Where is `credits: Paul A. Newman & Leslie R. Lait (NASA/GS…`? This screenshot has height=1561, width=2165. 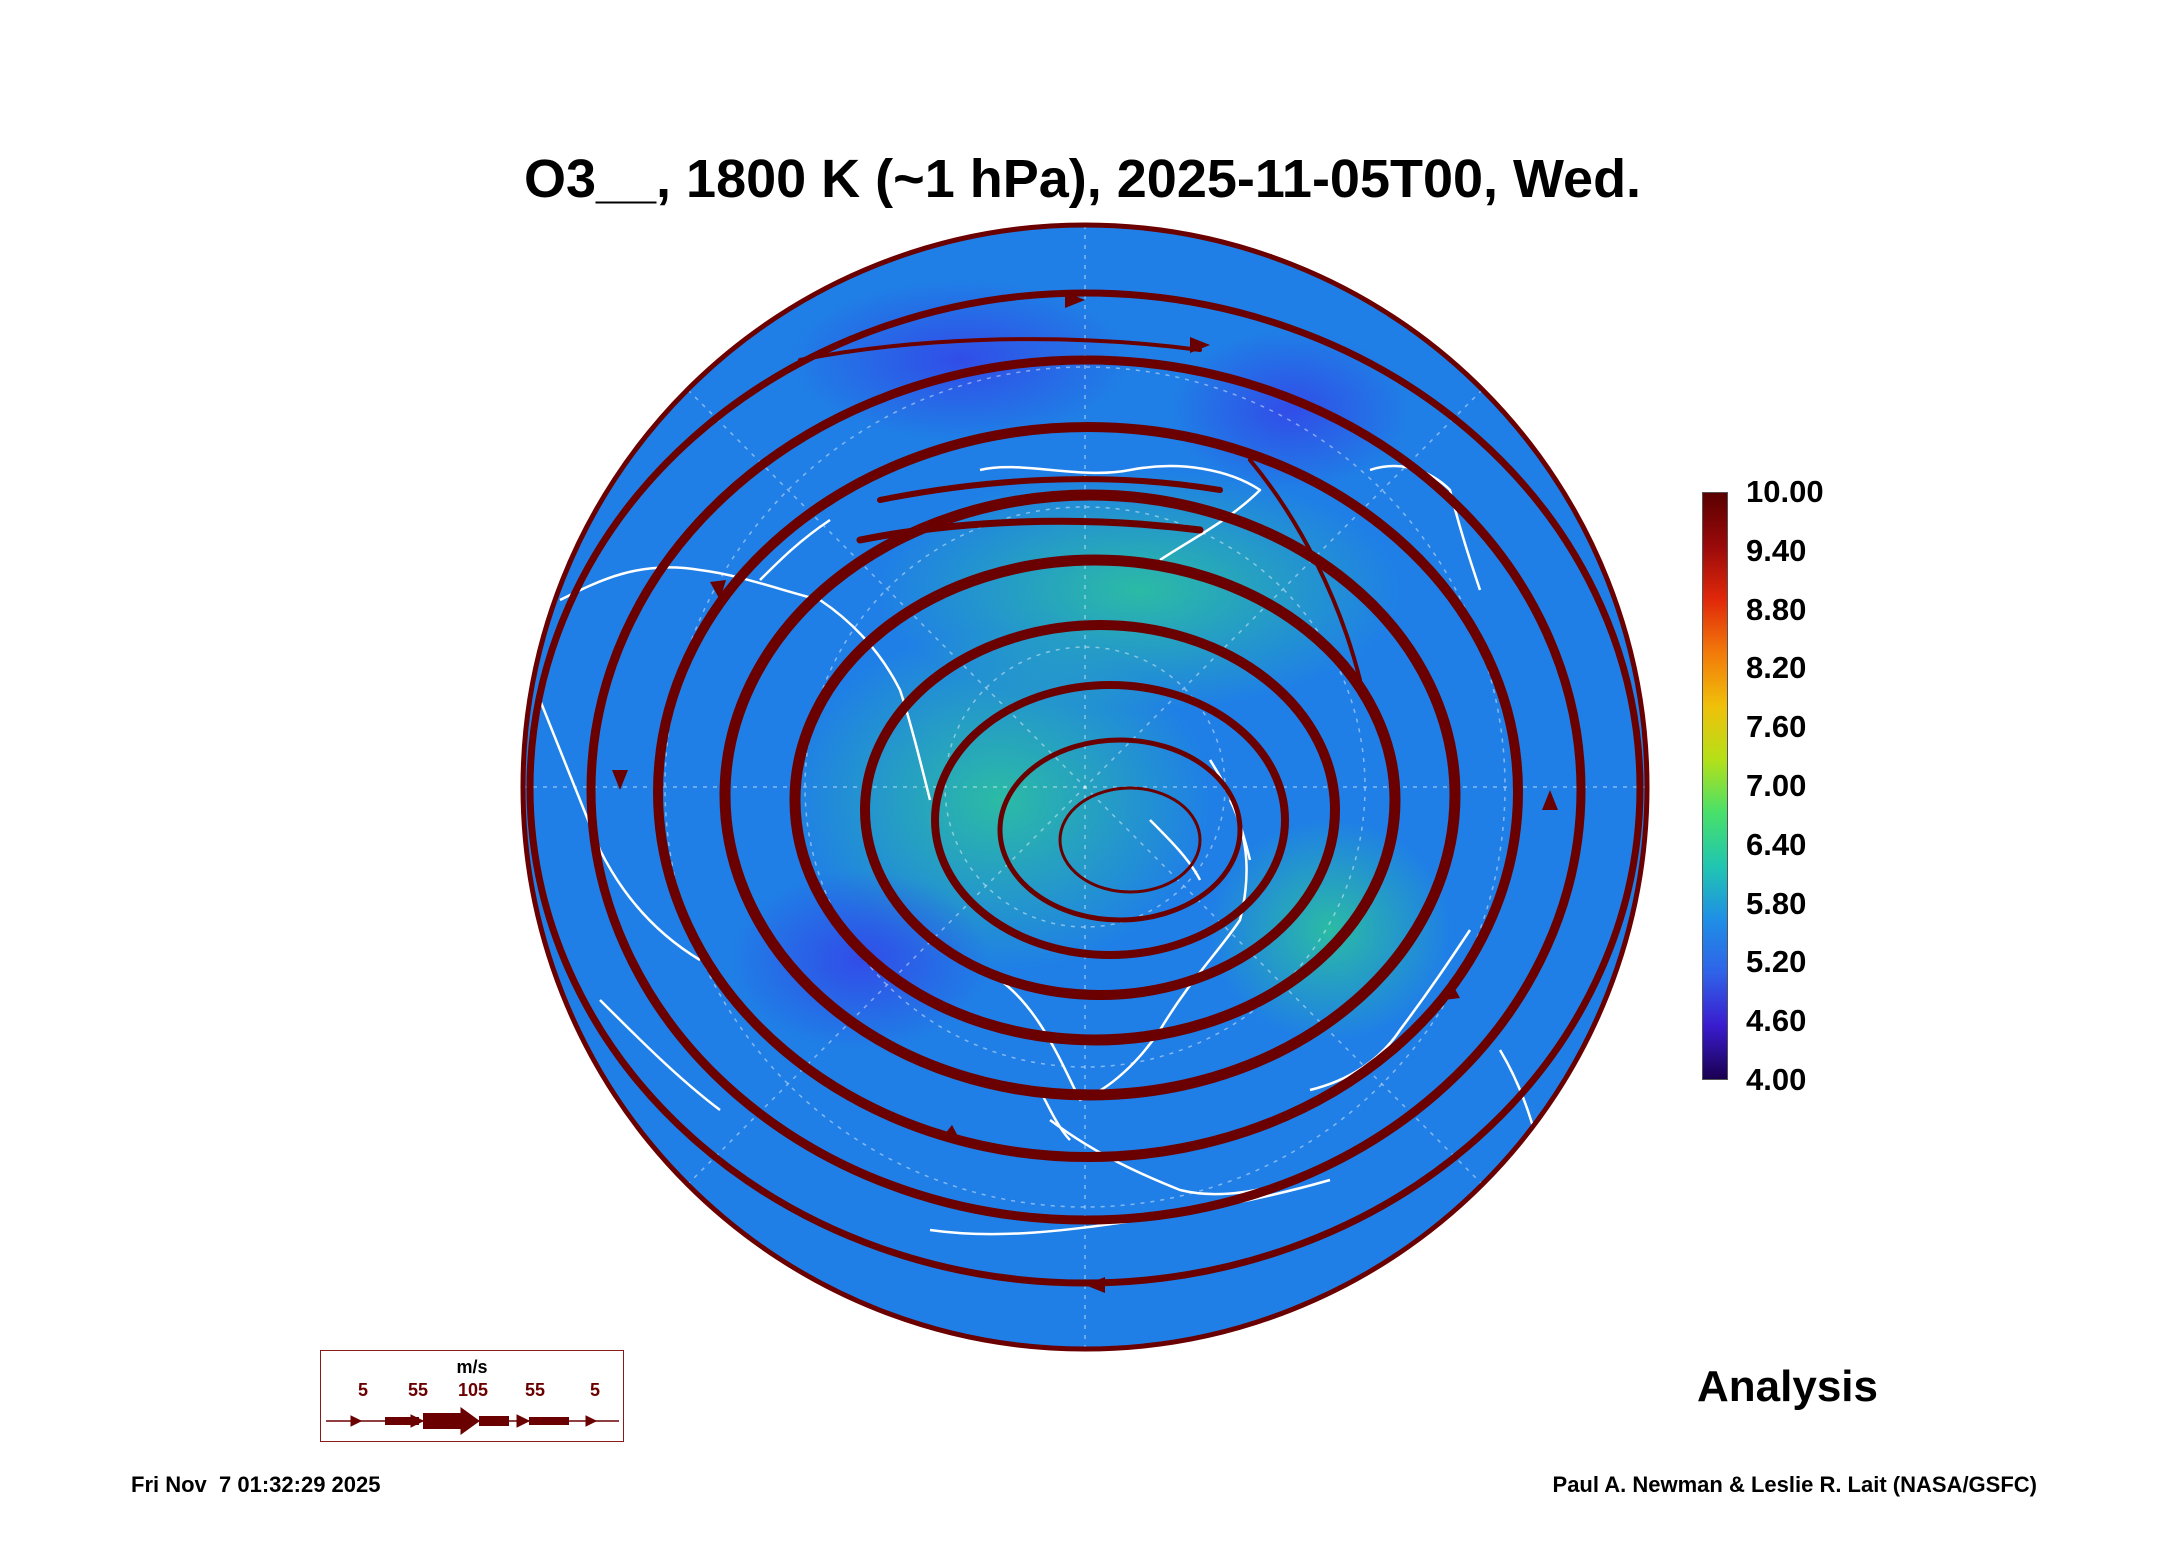
credits: Paul A. Newman & Leslie R. Lait (NASA/GS… is located at coordinates (1794, 1484).